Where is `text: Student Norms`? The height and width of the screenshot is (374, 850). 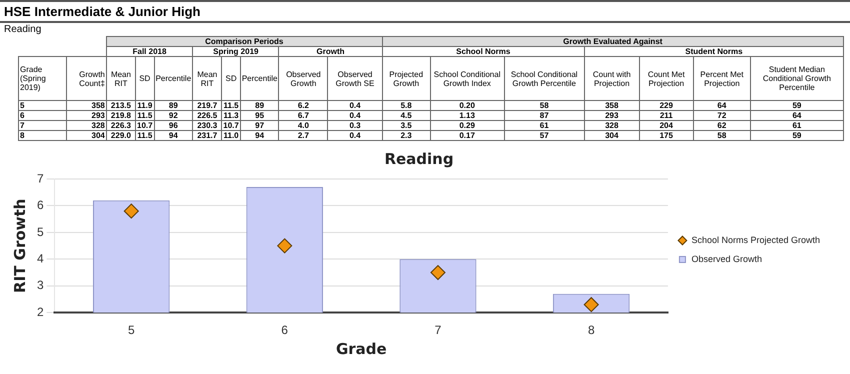
text: Student Norms is located at coordinates (714, 51).